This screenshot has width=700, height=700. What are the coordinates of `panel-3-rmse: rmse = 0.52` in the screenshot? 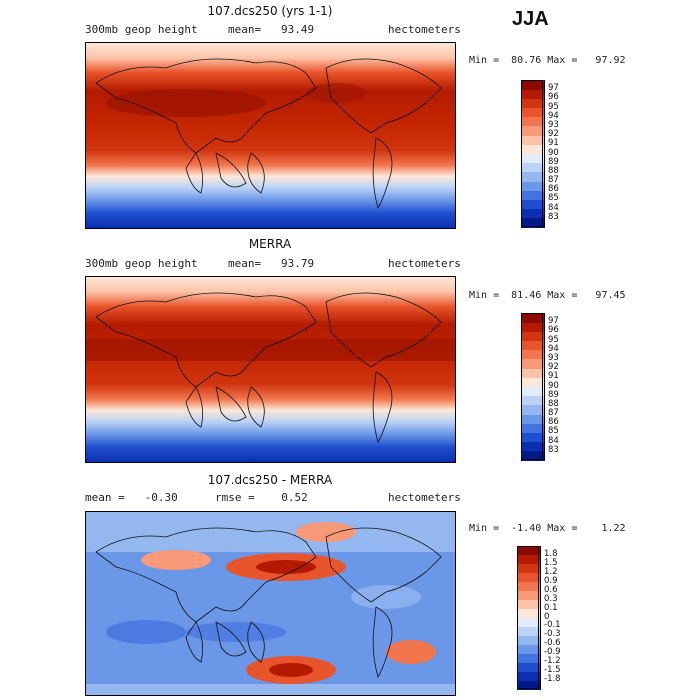 It's located at (261, 497).